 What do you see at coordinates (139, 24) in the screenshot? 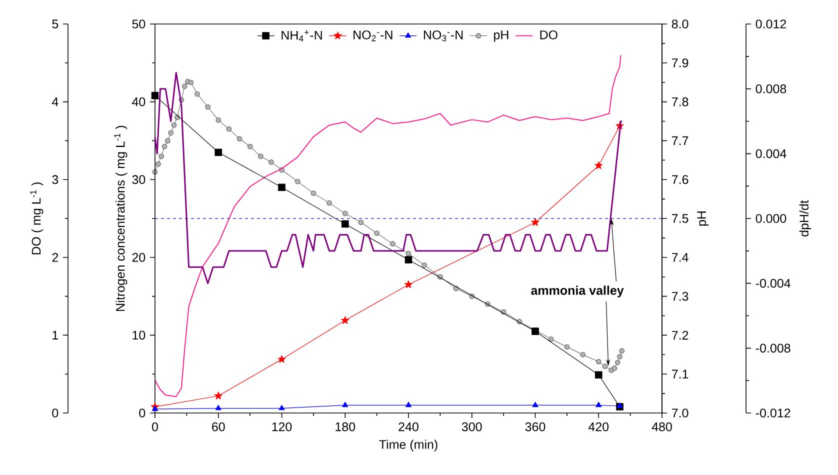
I see `y-tick-label: 50` at bounding box center [139, 24].